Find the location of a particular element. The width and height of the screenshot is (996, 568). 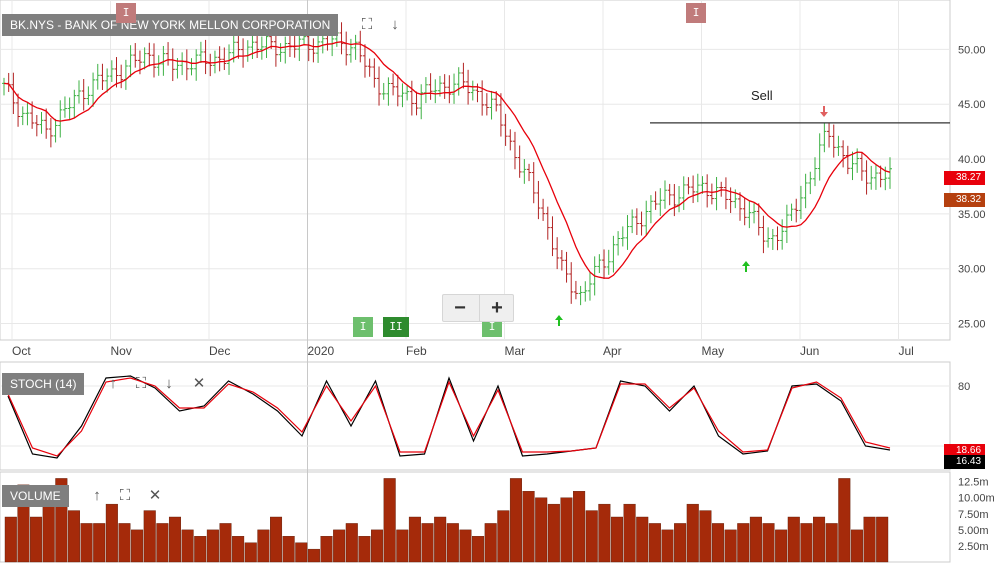

download-icon: ↓ is located at coordinates (395, 24).